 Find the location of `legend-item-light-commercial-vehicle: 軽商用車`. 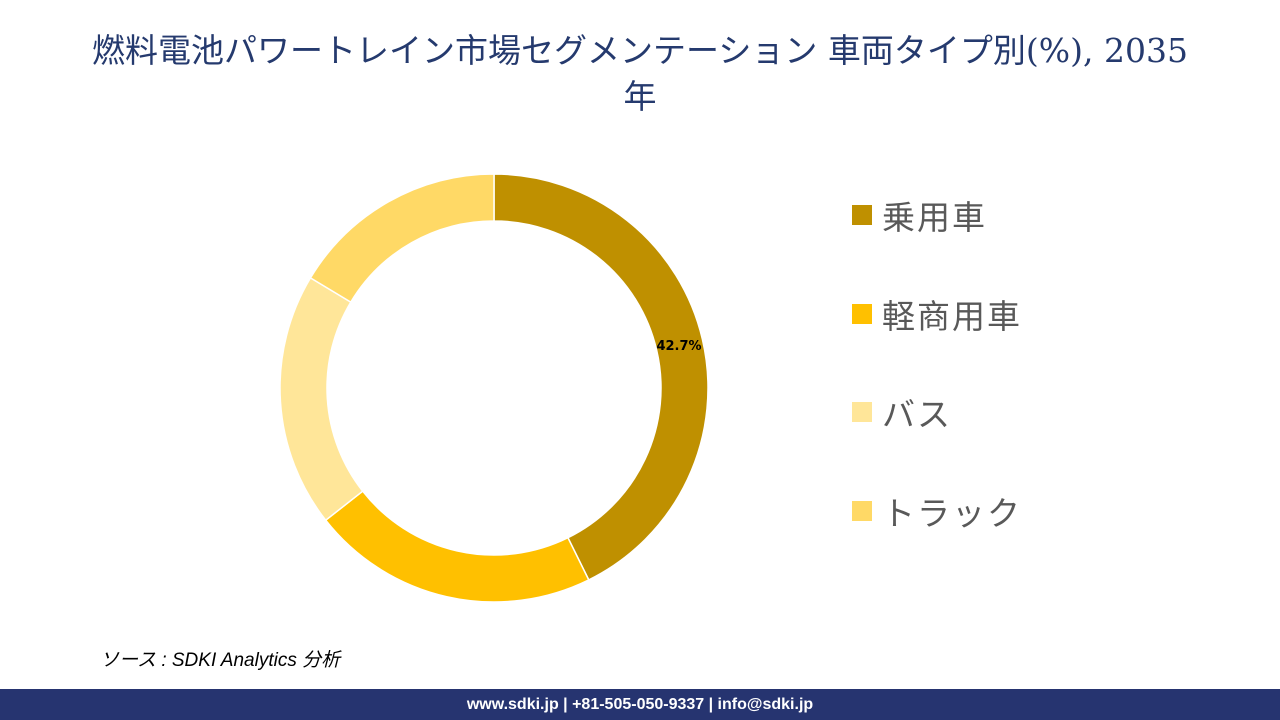

legend-item-light-commercial-vehicle: 軽商用車 is located at coordinates (937, 314).